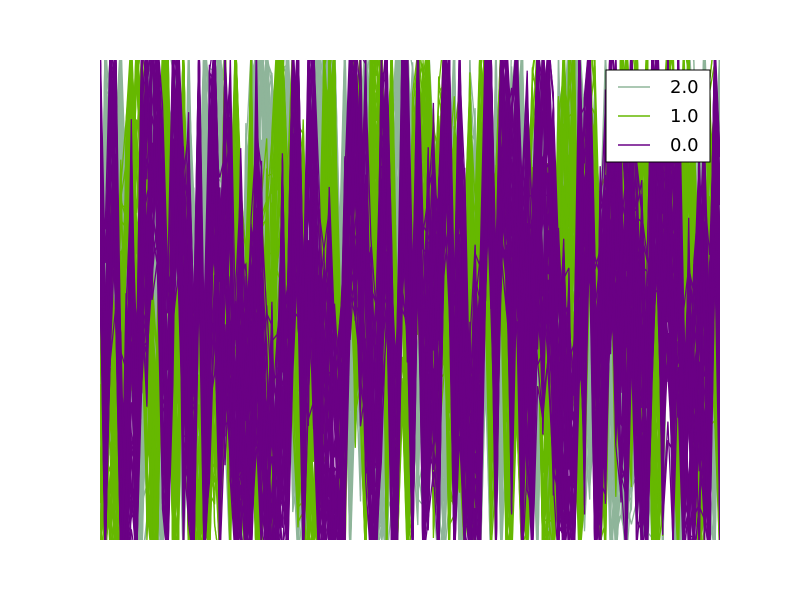 The width and height of the screenshot is (800, 600). What do you see at coordinates (658, 87) in the screenshot?
I see `legend-entry: 2.0` at bounding box center [658, 87].